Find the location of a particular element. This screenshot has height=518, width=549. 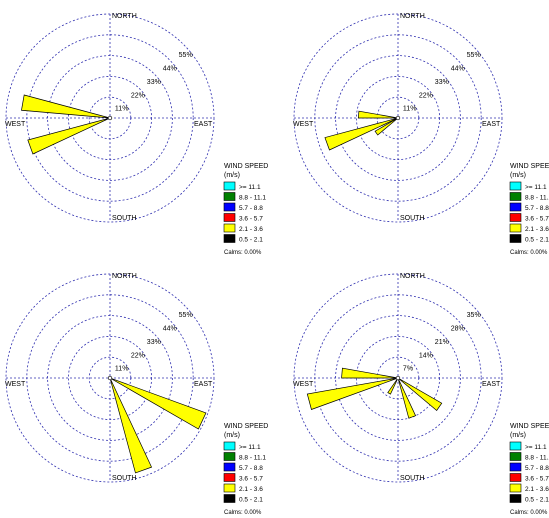

ring-label: 14% is located at coordinates (426, 355).